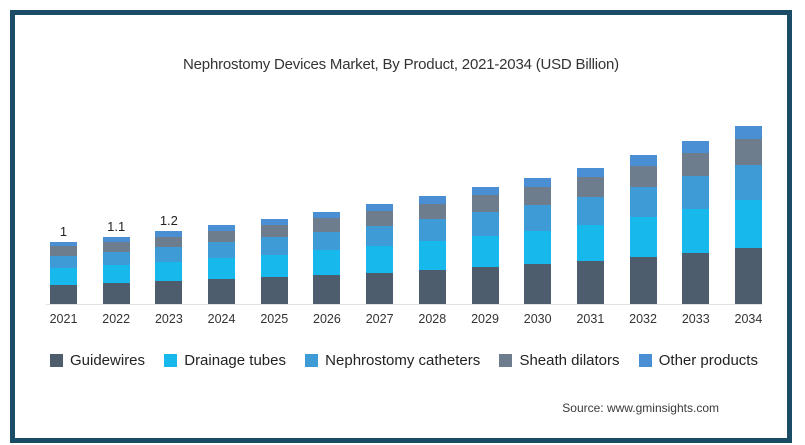 This screenshot has height=445, width=805. I want to click on bar-2025, so click(274, 253).